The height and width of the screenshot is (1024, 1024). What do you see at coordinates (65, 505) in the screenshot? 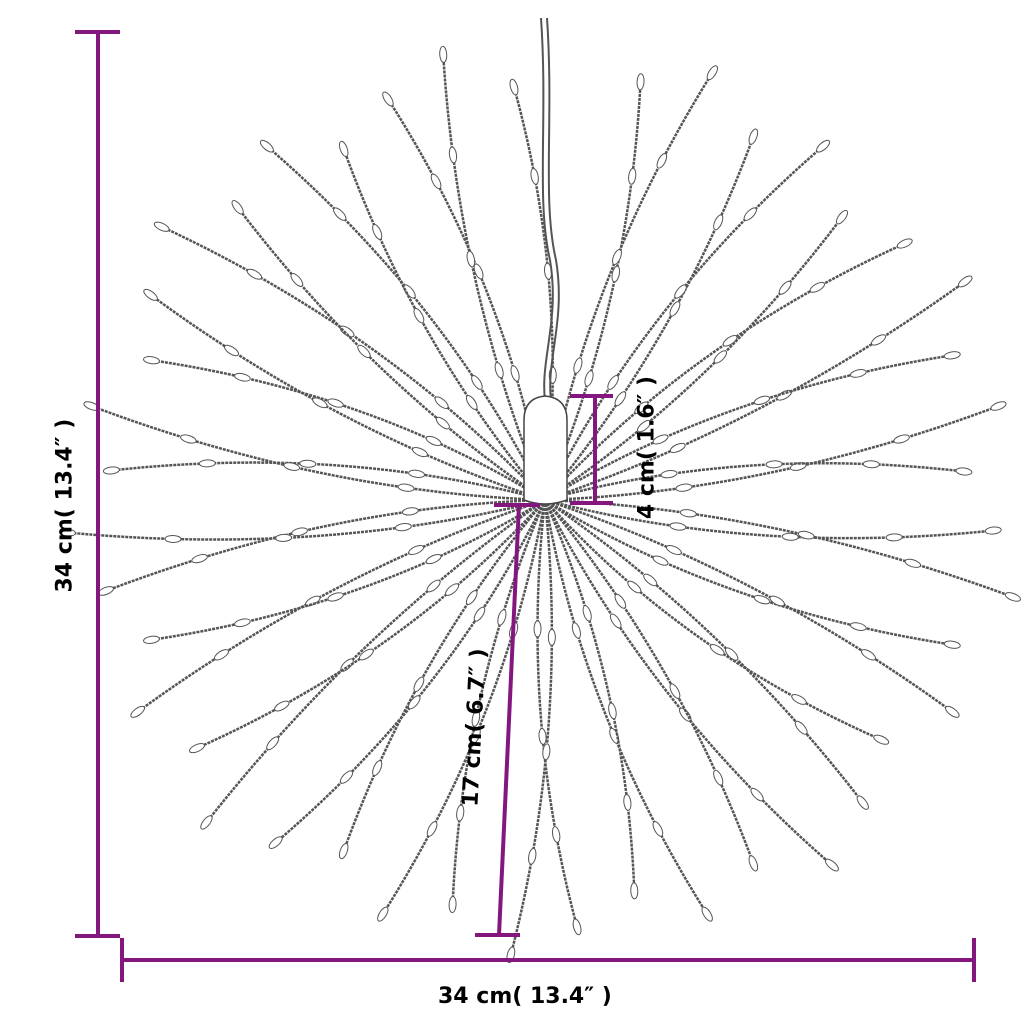
I see `height-dimension-label: 34 cm( 13.4″ )` at bounding box center [65, 505].